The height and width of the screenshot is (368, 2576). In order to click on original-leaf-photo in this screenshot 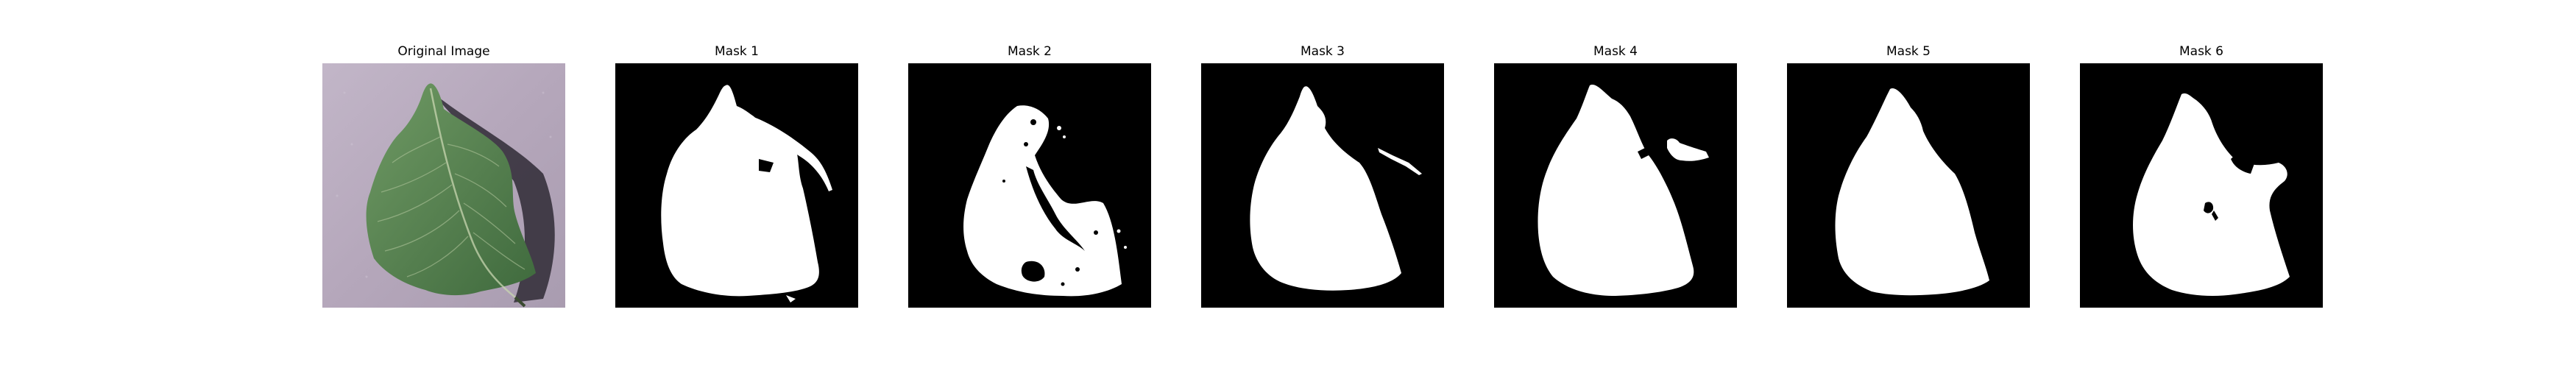, I will do `click(444, 185)`.